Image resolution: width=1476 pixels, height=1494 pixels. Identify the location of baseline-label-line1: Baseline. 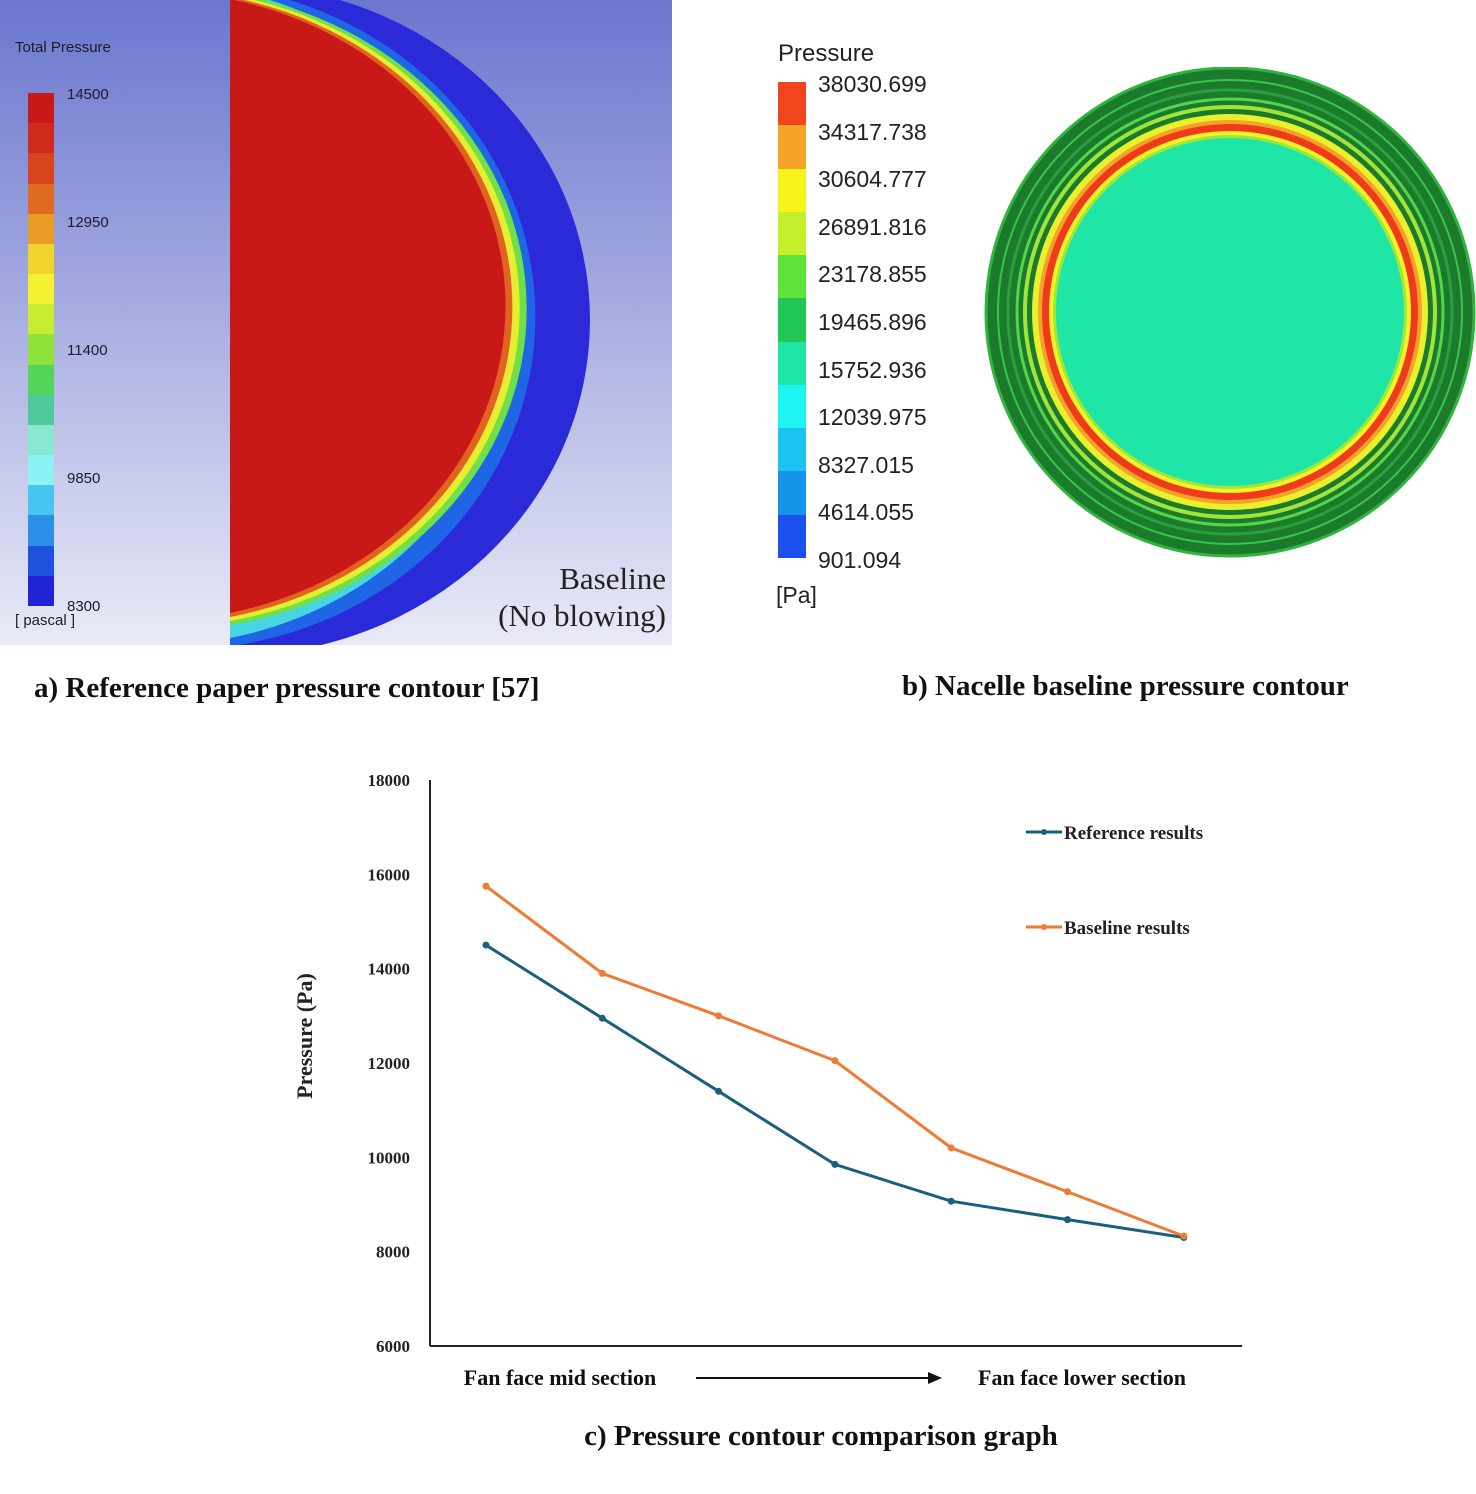
(612, 578).